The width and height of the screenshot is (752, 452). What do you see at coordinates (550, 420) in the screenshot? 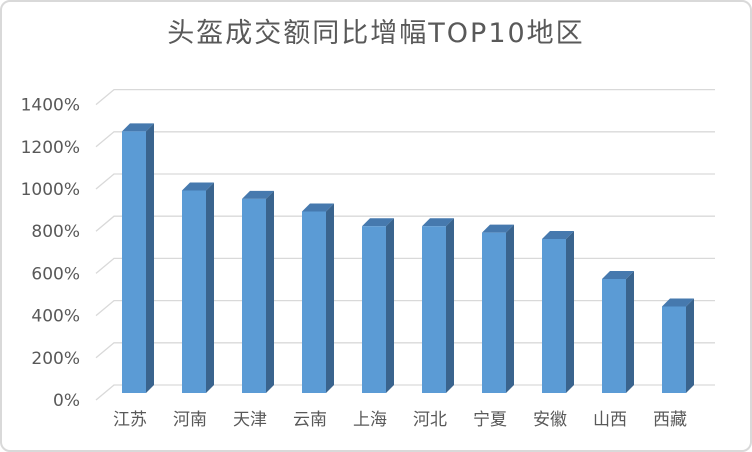
I see `x-axis-label: 安徽` at bounding box center [550, 420].